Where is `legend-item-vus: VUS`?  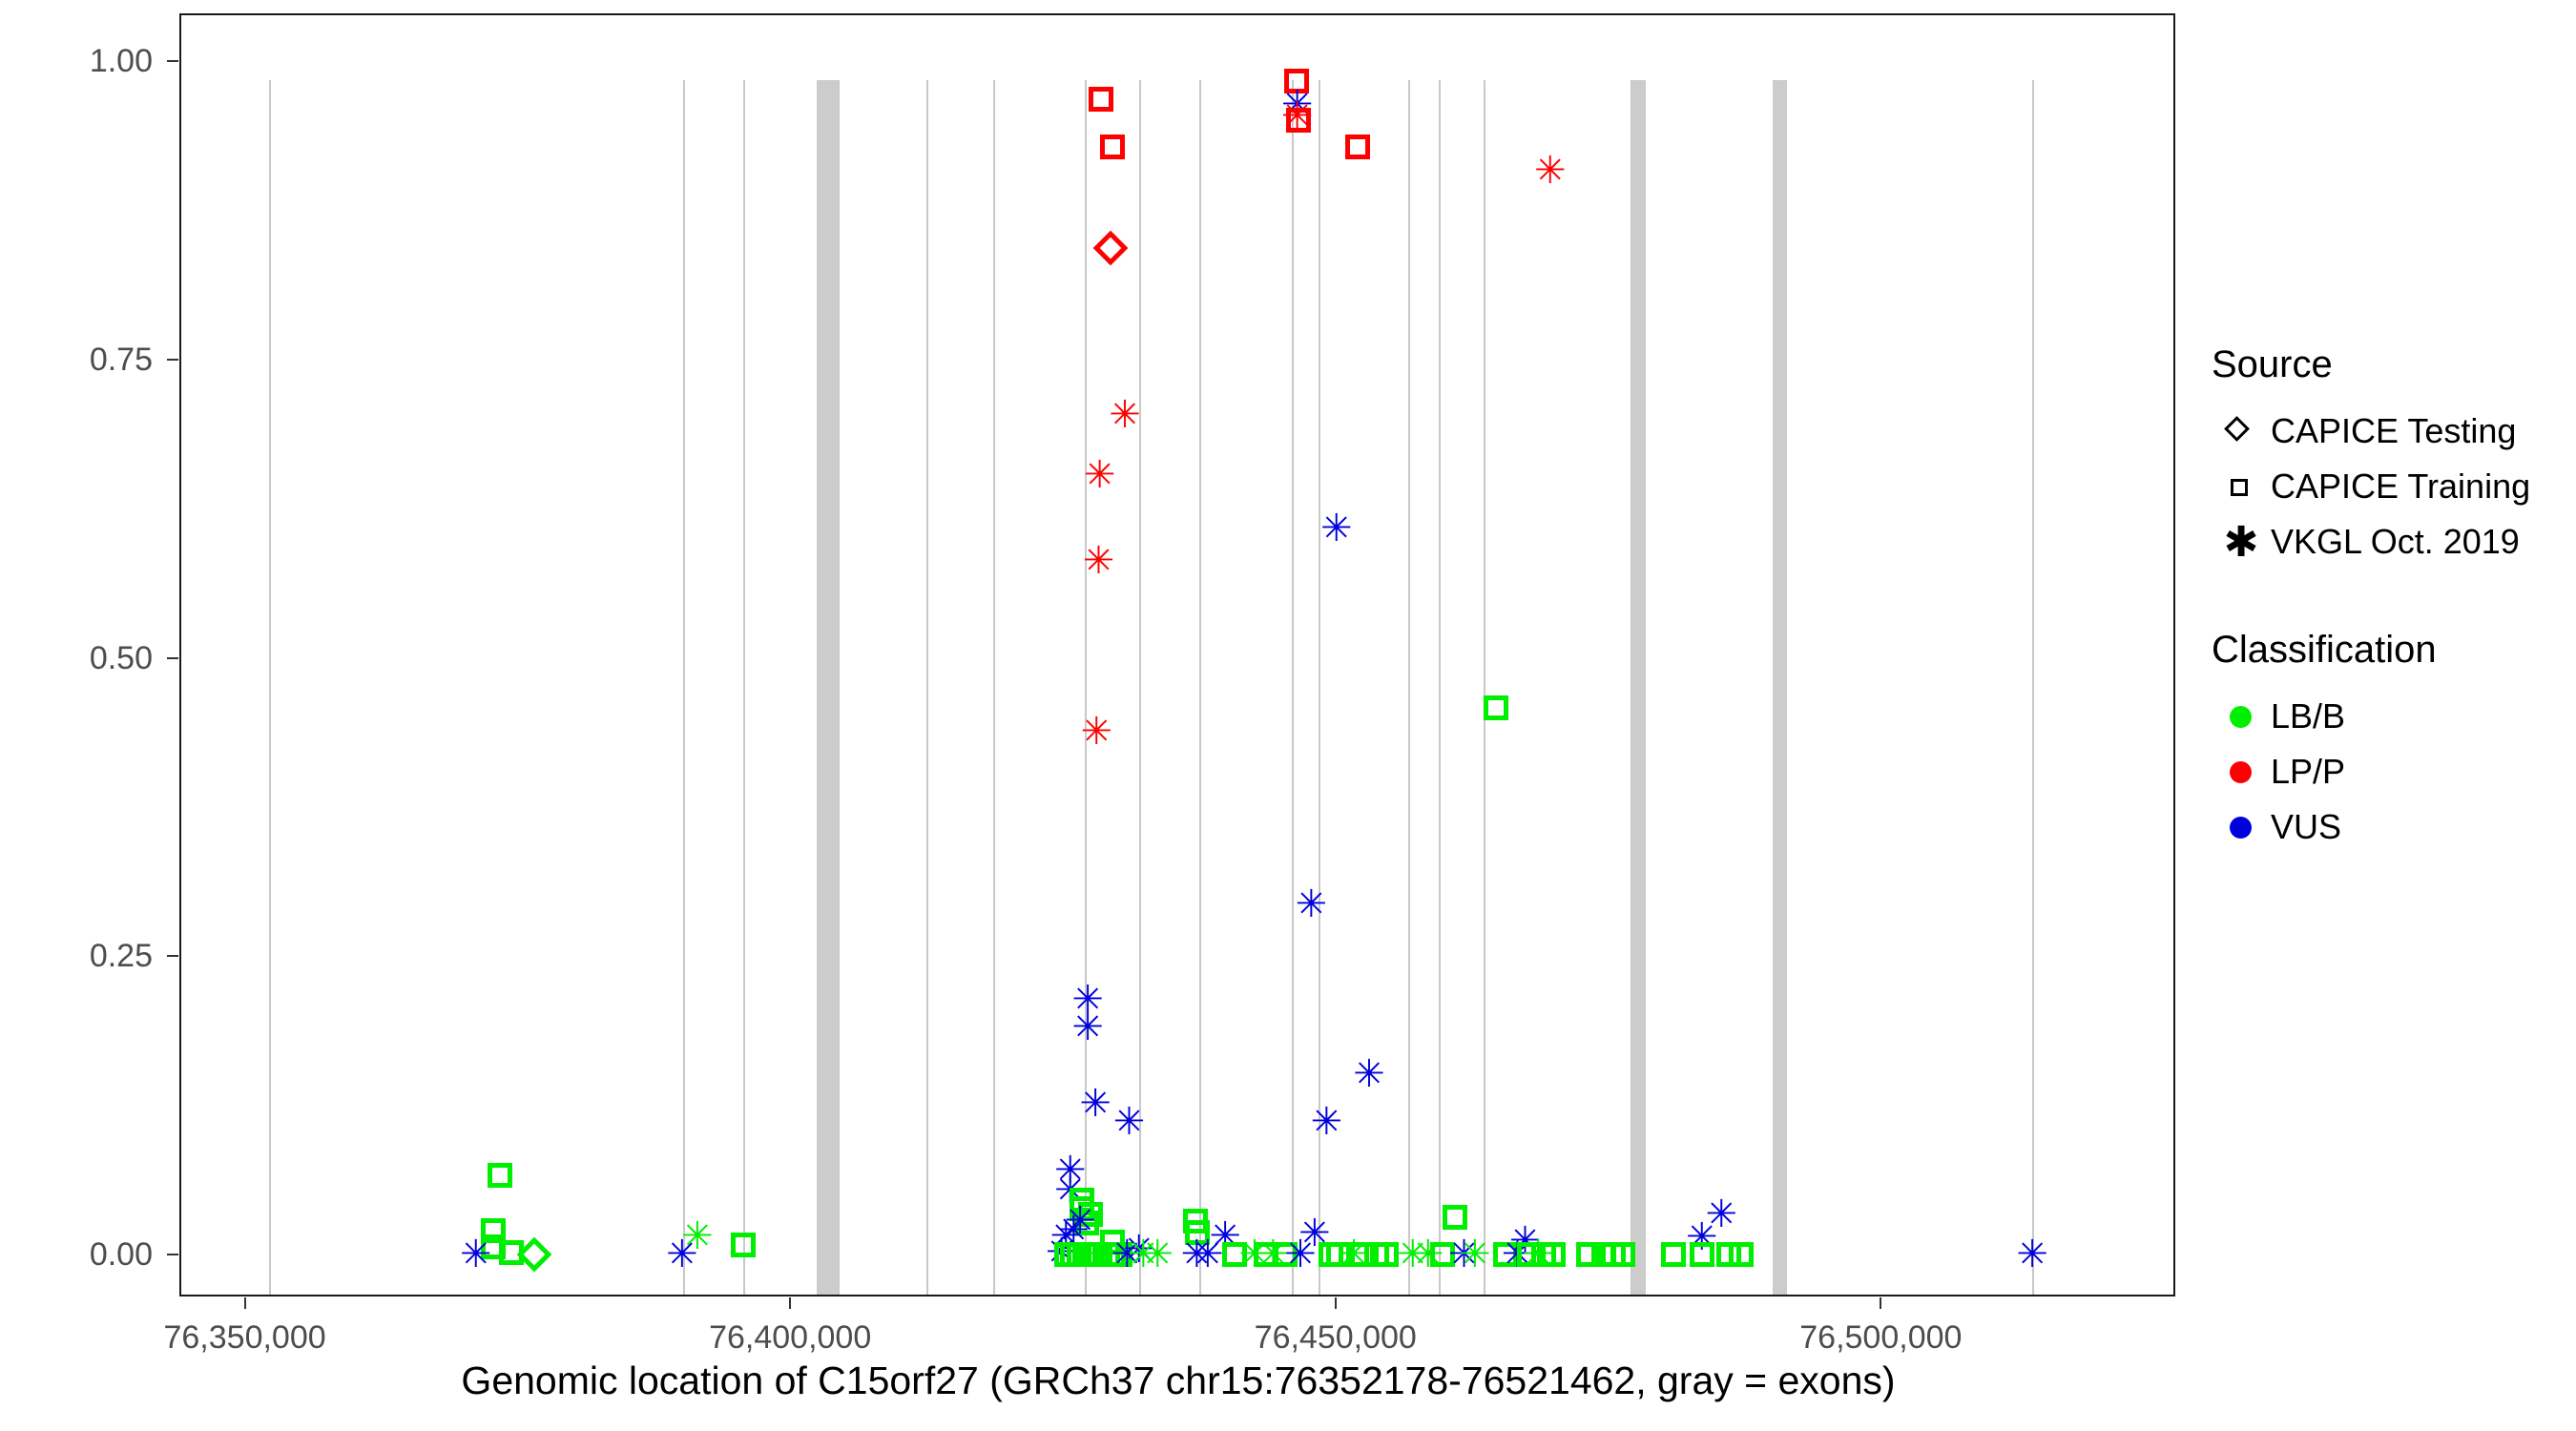 legend-item-vus: VUS is located at coordinates (2393, 827).